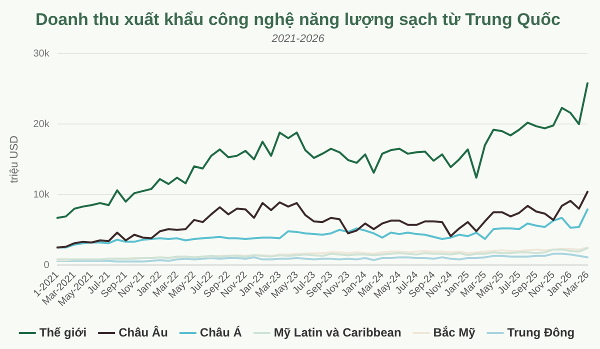 The width and height of the screenshot is (600, 349). Describe the element at coordinates (454, 332) in the screenshot. I see `legend-label: Bắc Mỹ` at that location.